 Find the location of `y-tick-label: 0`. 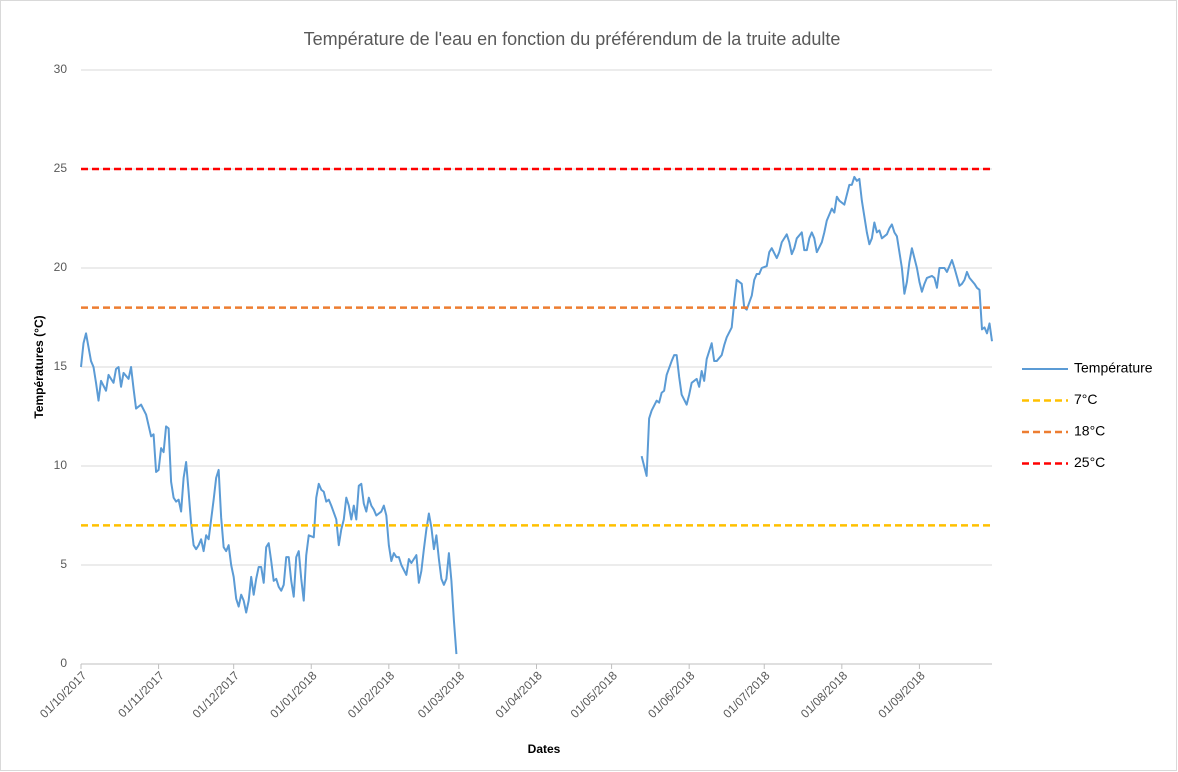

y-tick-label: 0 is located at coordinates (63, 663).